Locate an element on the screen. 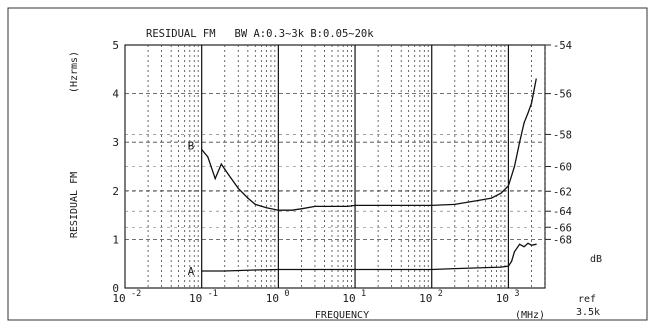 This screenshot has height=332, width=655. y-tick-label: 0 is located at coordinates (115, 288).